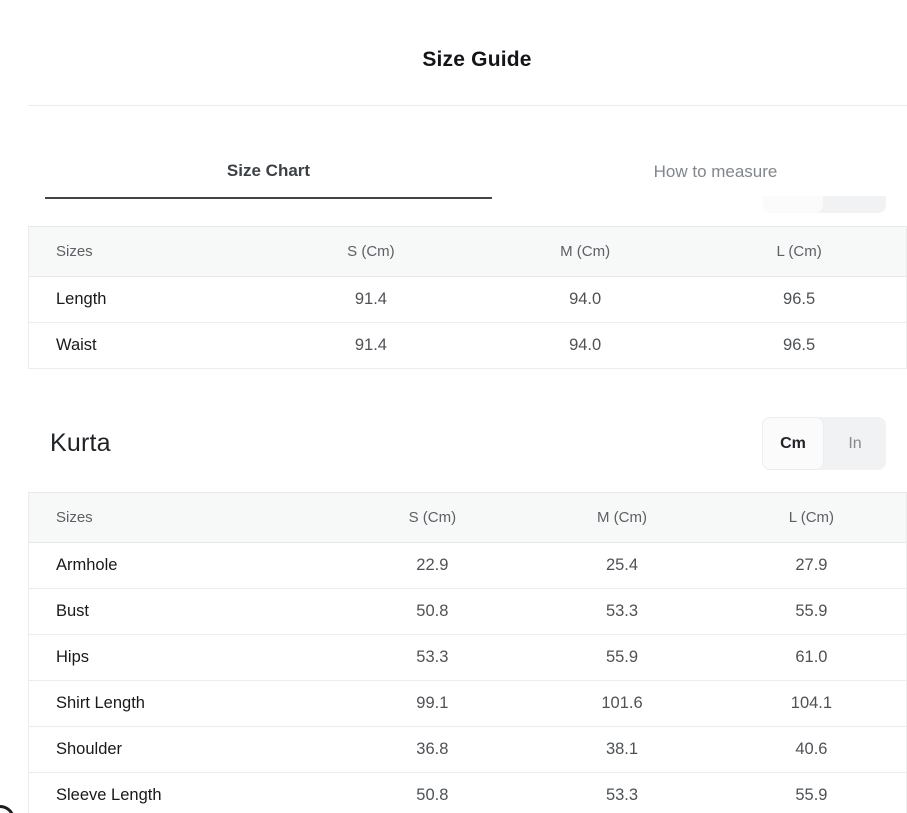 This screenshot has width=907, height=813. What do you see at coordinates (622, 749) in the screenshot?
I see `cell-value: 38.1` at bounding box center [622, 749].